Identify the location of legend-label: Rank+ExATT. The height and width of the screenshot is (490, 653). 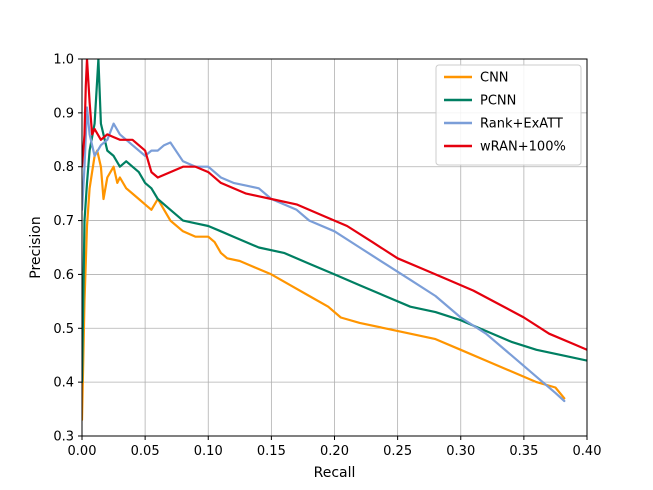
(521, 124).